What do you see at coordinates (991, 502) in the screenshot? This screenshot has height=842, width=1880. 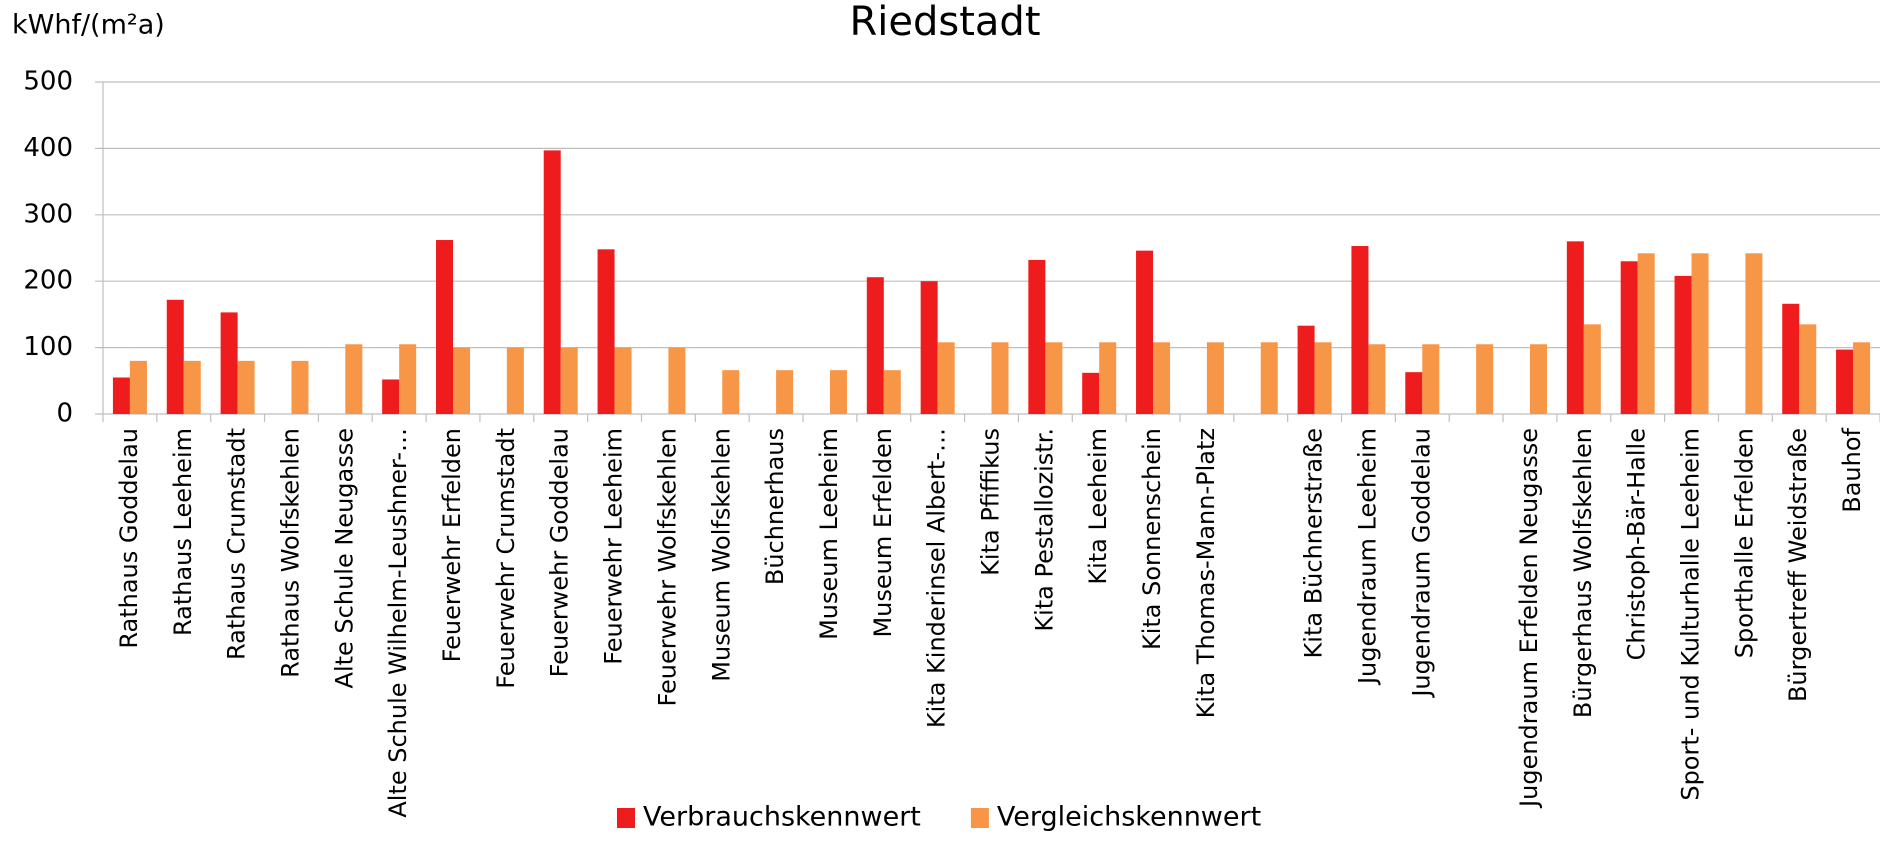 I see `x-tick-label: Kita Pfiffikus` at bounding box center [991, 502].